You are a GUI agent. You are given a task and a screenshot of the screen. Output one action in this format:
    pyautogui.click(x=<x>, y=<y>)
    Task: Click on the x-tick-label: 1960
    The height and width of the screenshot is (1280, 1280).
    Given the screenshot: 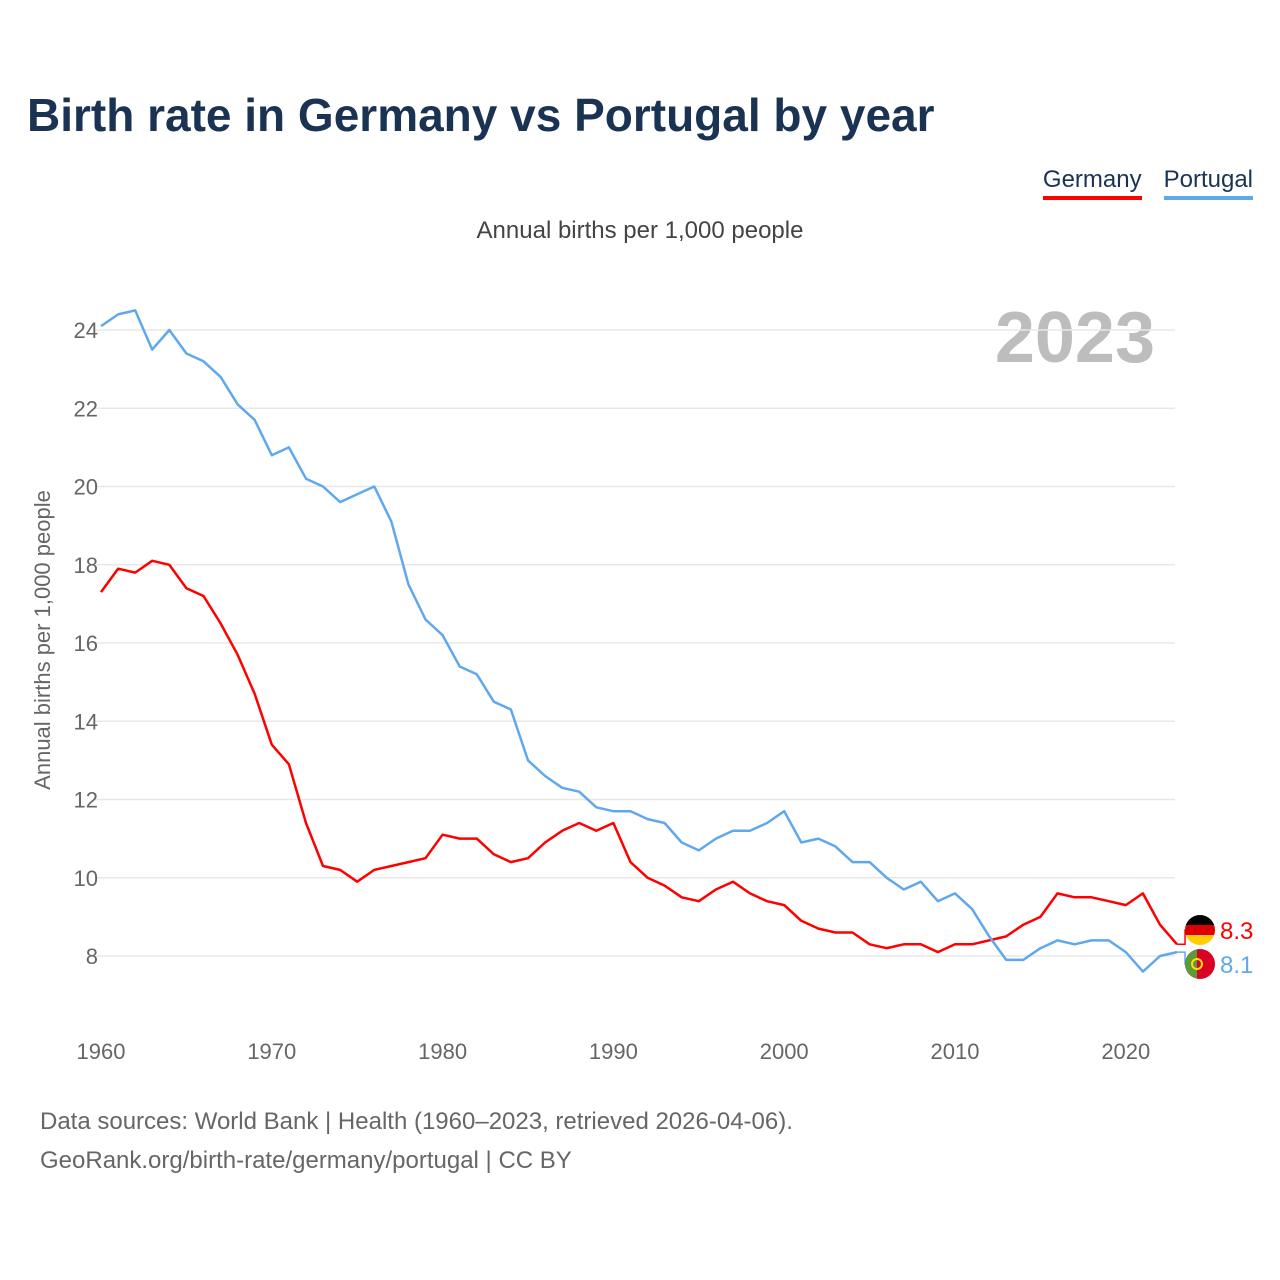 What is the action you would take?
    pyautogui.click(x=101, y=1051)
    